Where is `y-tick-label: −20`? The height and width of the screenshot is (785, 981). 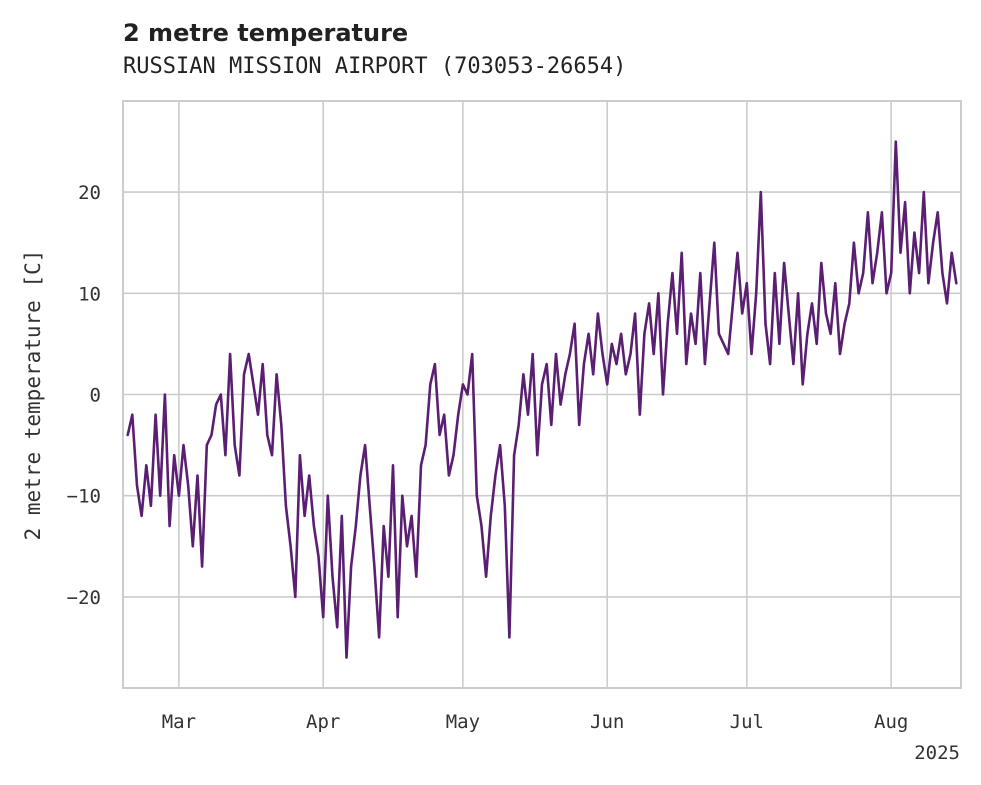
y-tick-label: −20 is located at coordinates (84, 598).